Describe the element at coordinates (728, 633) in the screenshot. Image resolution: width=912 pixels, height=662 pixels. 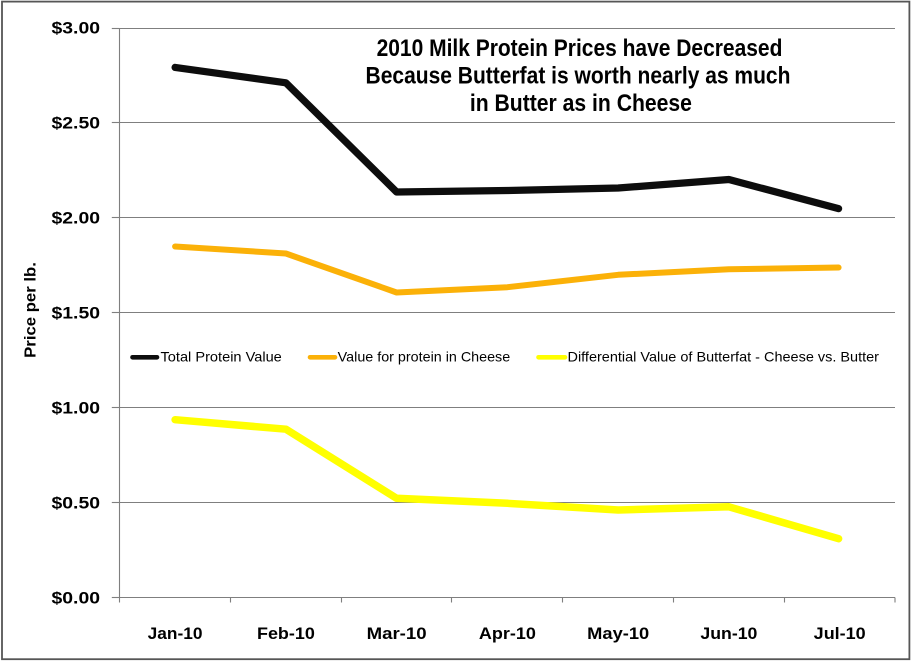
I see `svg-text: Jun-10` at that location.